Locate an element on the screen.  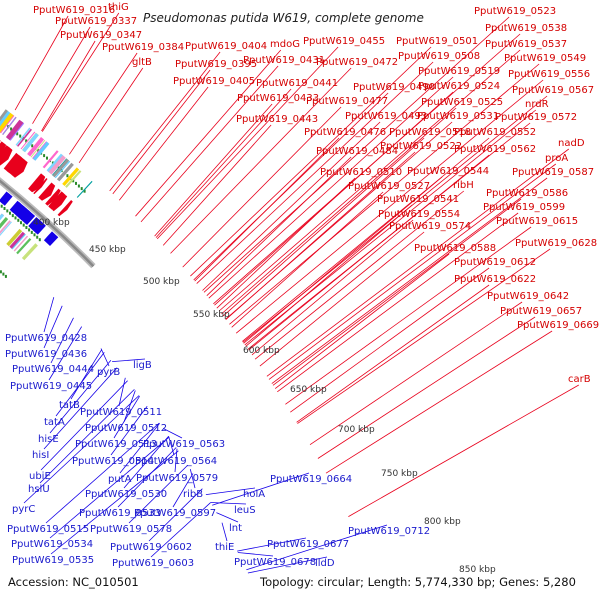
reverse-gene-label: putA is located at coordinates (120, 479).